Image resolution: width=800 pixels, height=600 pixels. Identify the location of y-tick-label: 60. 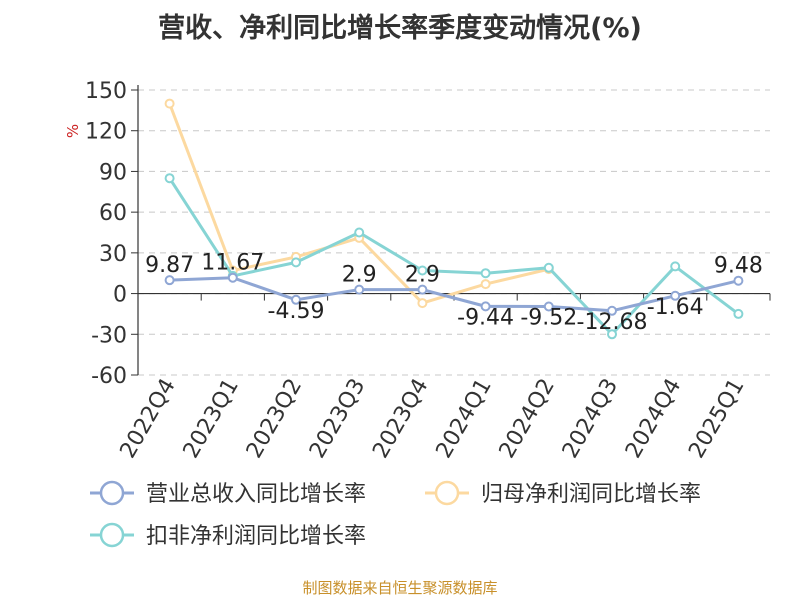
(113, 213).